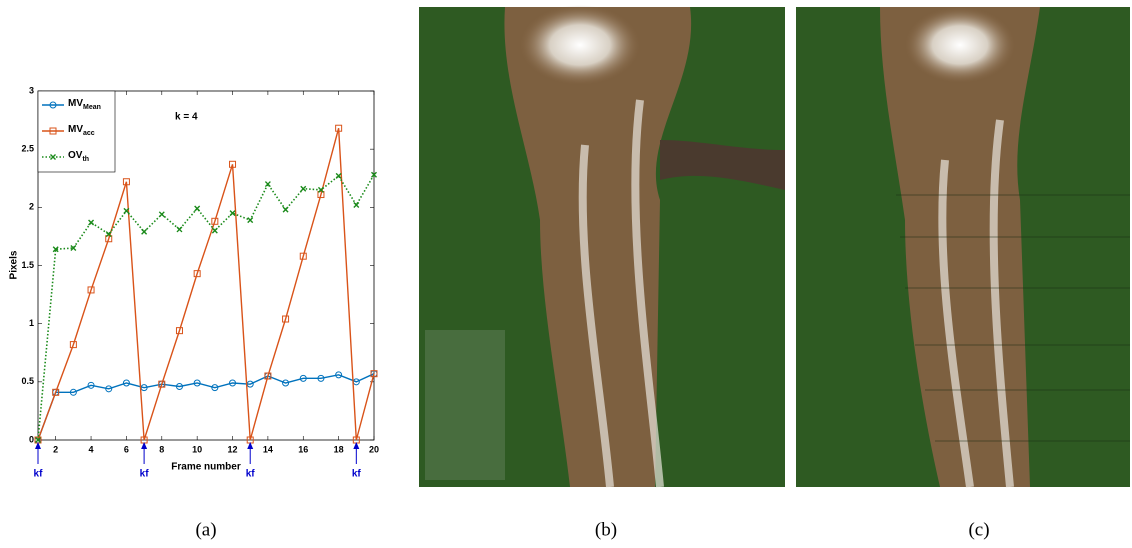 Image resolution: width=1132 pixels, height=548 pixels. What do you see at coordinates (303, 449) in the screenshot?
I see `x-tick-label: 16` at bounding box center [303, 449].